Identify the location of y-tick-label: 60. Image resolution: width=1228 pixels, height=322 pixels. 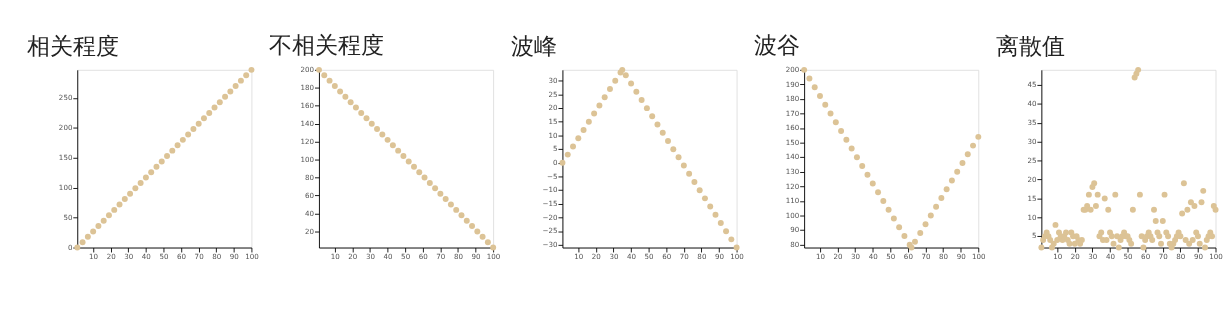
(310, 195).